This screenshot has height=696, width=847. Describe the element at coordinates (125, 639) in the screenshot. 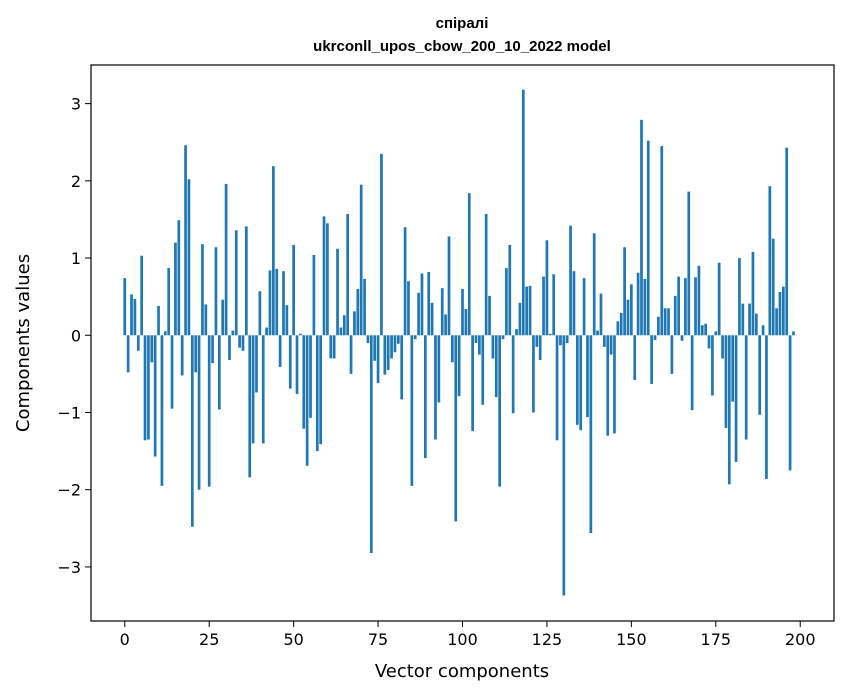

I see `x-tick-label: 0` at that location.